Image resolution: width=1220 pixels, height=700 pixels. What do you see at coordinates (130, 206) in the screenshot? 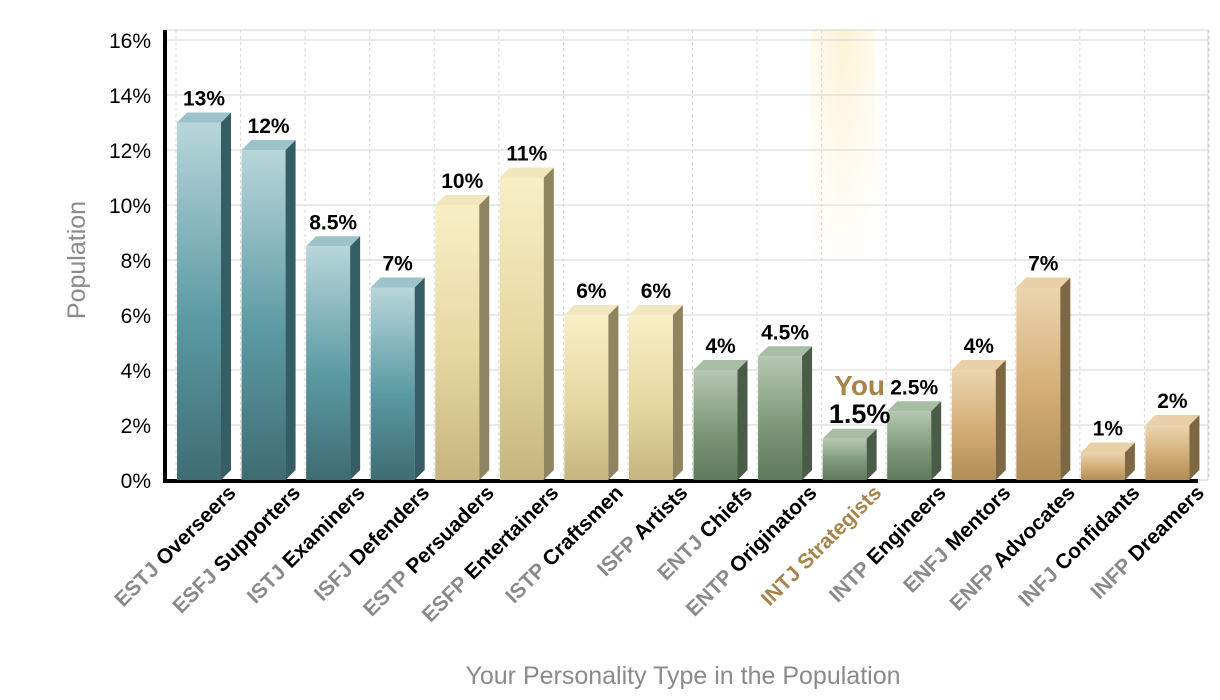
I see `y-tick-label: 10%` at bounding box center [130, 206].